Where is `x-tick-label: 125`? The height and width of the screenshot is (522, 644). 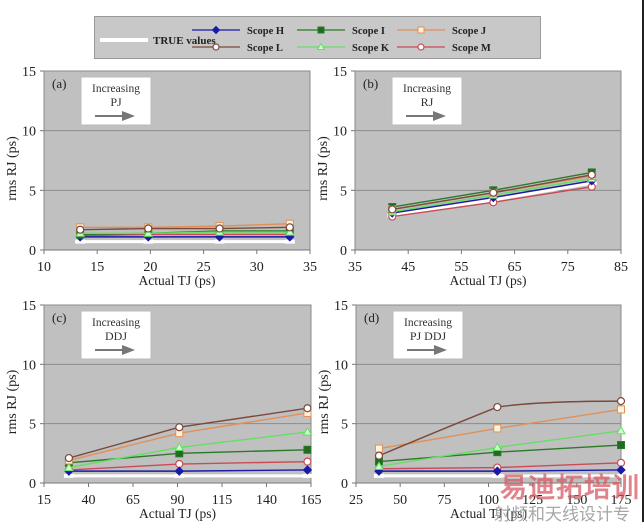 x-tick-label: 125 is located at coordinates (532, 500).